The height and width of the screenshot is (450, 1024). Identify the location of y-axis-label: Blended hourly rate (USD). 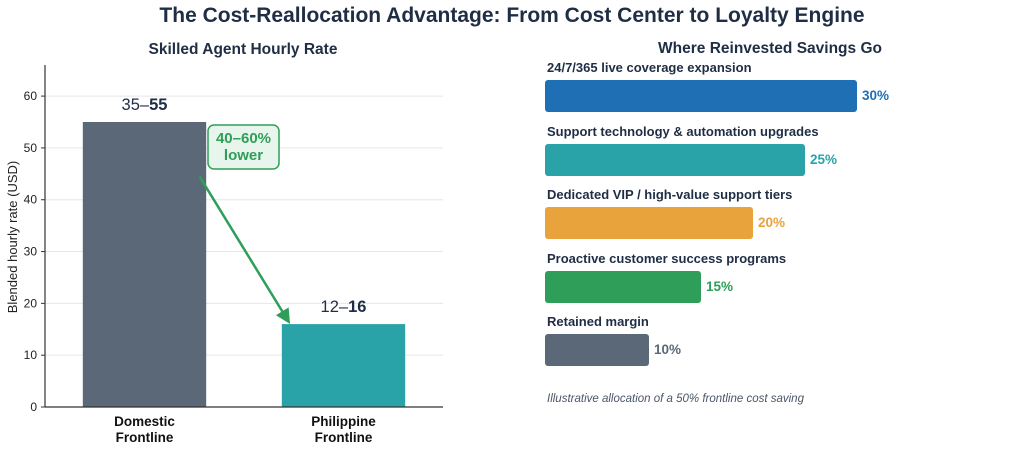
(12, 237).